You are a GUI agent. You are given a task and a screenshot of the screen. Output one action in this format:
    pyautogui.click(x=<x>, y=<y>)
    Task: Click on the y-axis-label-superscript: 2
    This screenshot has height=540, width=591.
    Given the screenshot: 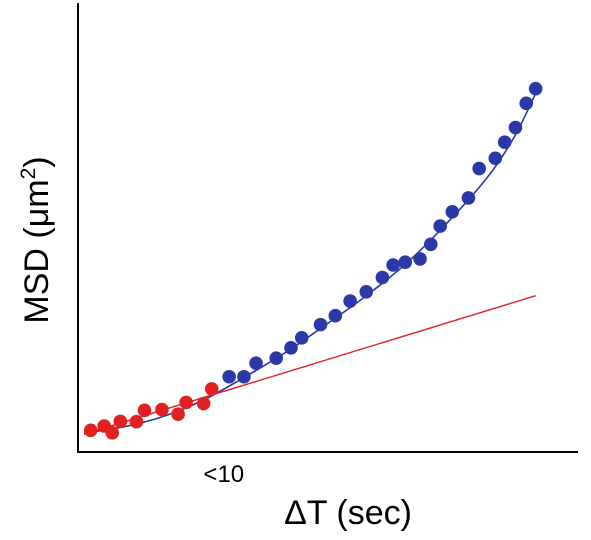 What is the action you would take?
    pyautogui.click(x=28, y=174)
    